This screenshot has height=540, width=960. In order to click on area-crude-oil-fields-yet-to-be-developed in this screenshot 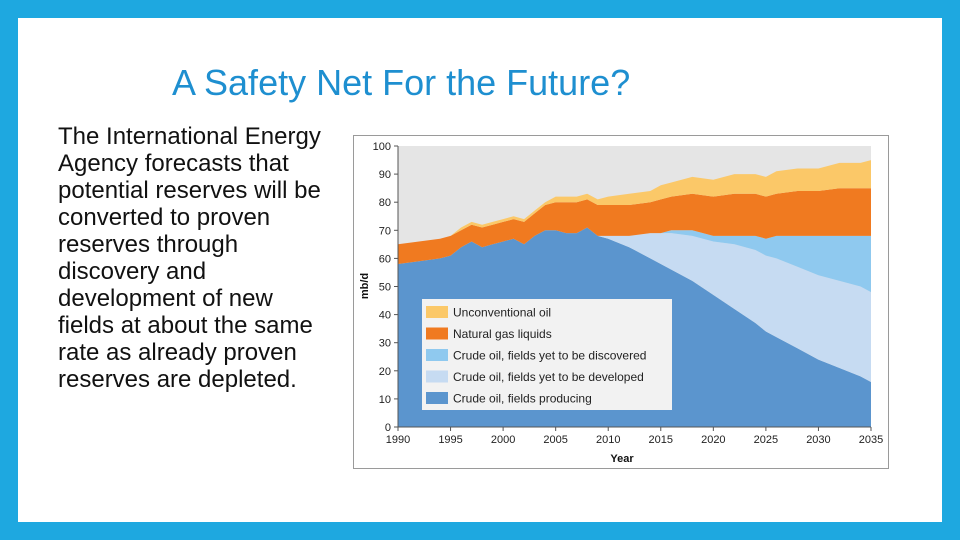, I will do `click(634, 304)`.